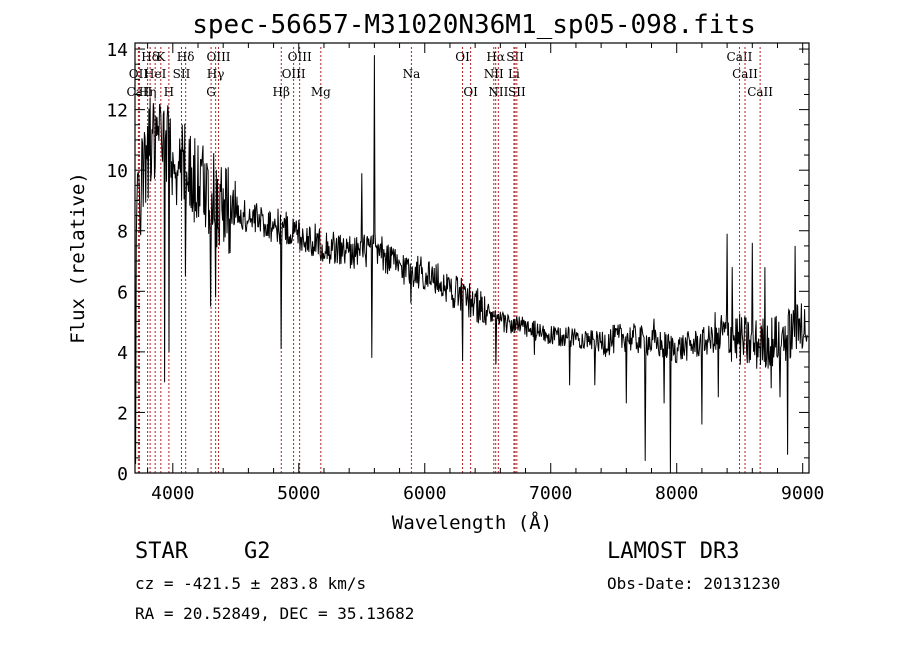 The width and height of the screenshot is (900, 649). Describe the element at coordinates (122, 474) in the screenshot. I see `y-tick-label: 0` at that location.